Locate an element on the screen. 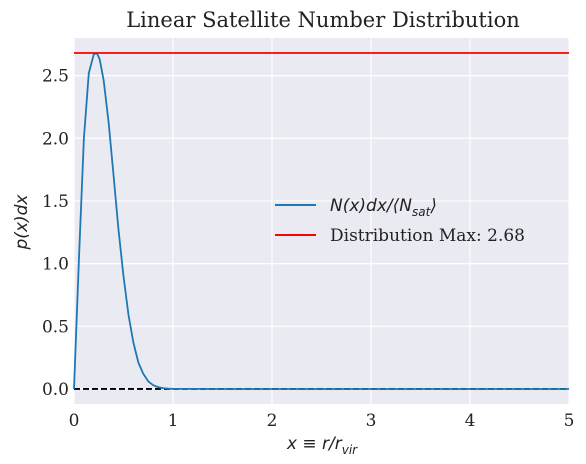 The image size is (586, 464). legend-label-curve-main: N(x)dx/⟨N is located at coordinates (371, 206).